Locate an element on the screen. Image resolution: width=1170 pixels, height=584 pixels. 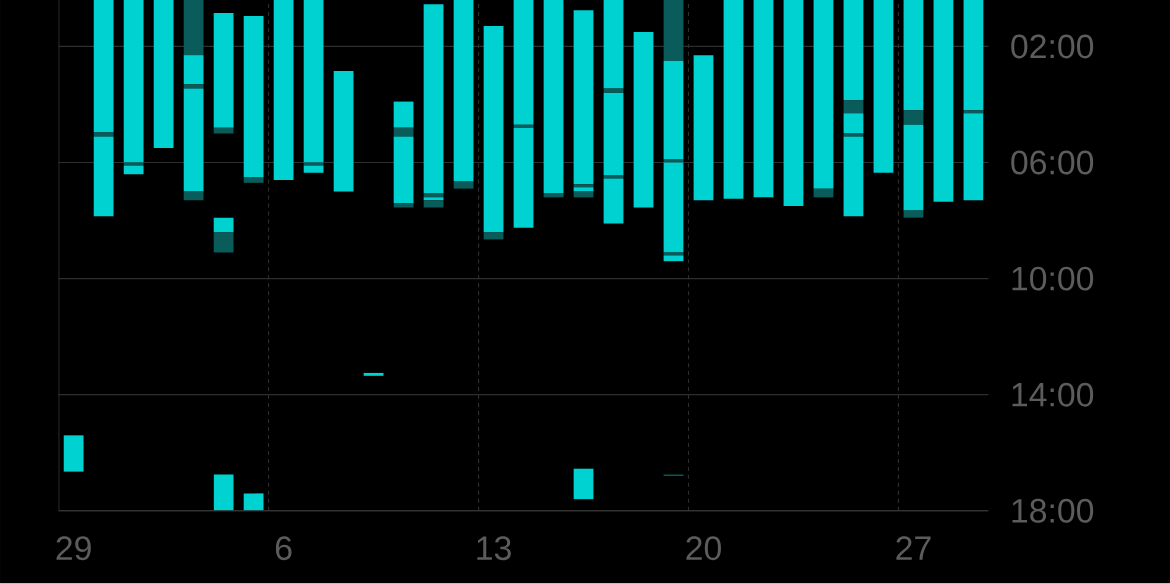
y-tick-label: 10:00 is located at coordinates (1053, 278).